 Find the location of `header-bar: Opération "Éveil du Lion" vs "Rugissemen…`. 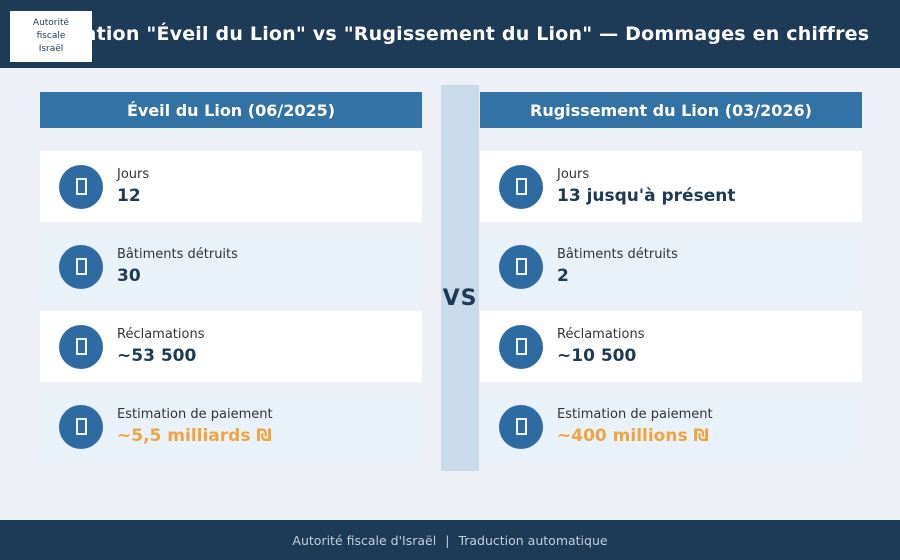

header-bar: Opération "Éveil du Lion" vs "Rugissemen… is located at coordinates (450, 34).